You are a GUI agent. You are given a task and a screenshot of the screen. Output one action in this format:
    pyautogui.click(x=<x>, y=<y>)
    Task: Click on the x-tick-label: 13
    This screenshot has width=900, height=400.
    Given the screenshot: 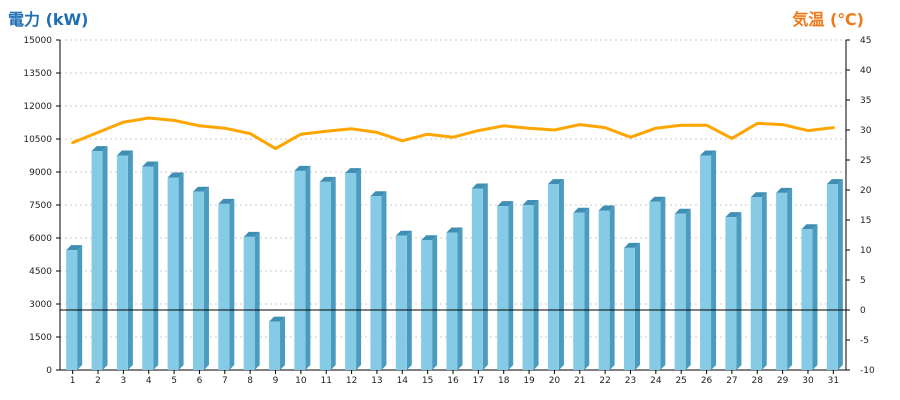 What is the action you would take?
    pyautogui.click(x=376, y=381)
    